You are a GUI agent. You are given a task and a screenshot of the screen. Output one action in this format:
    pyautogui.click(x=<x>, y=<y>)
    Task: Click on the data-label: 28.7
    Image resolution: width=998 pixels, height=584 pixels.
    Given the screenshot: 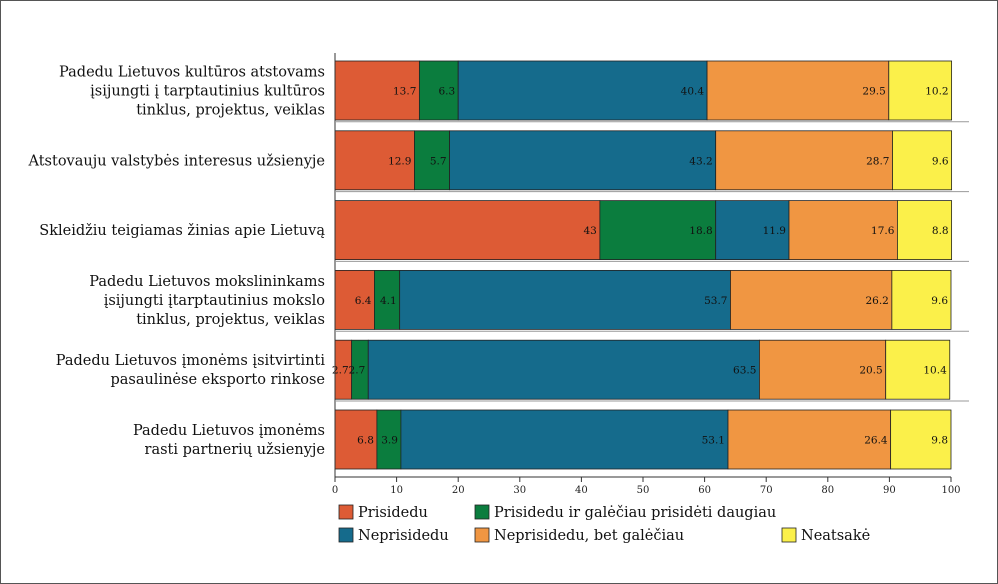 What is the action you would take?
    pyautogui.click(x=877, y=161)
    